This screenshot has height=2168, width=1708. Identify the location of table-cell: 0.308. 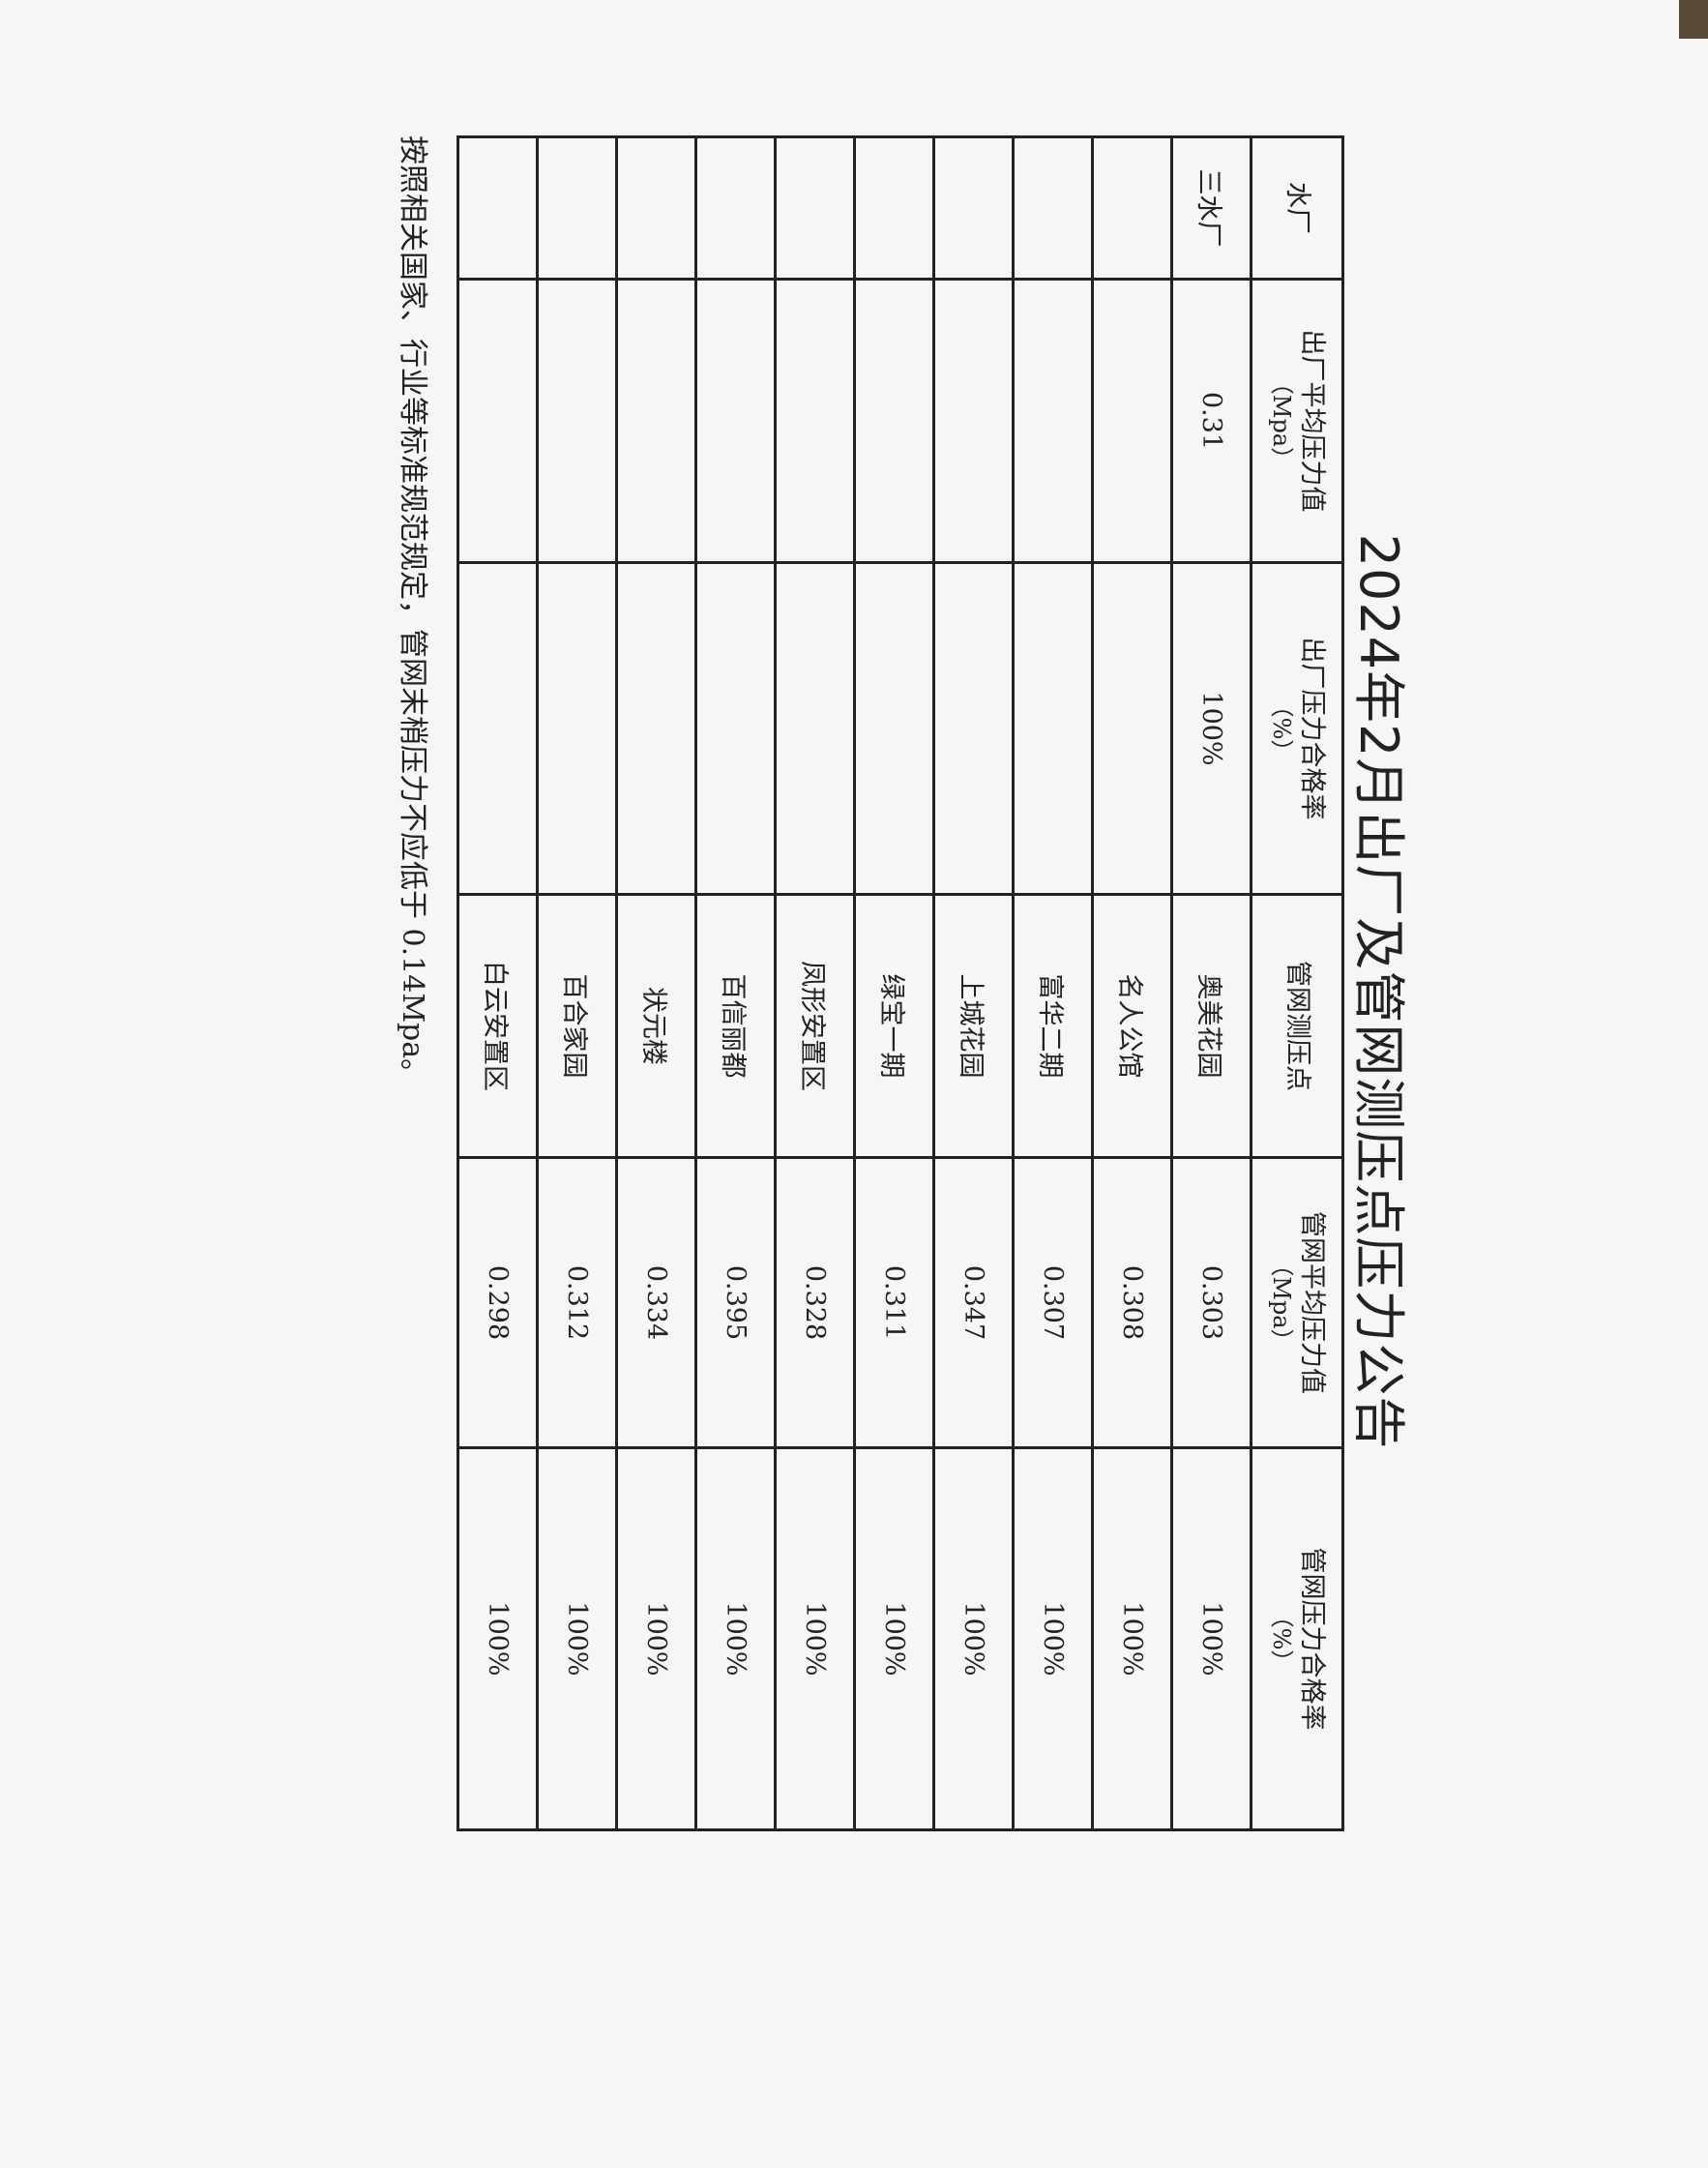
(1132, 1302).